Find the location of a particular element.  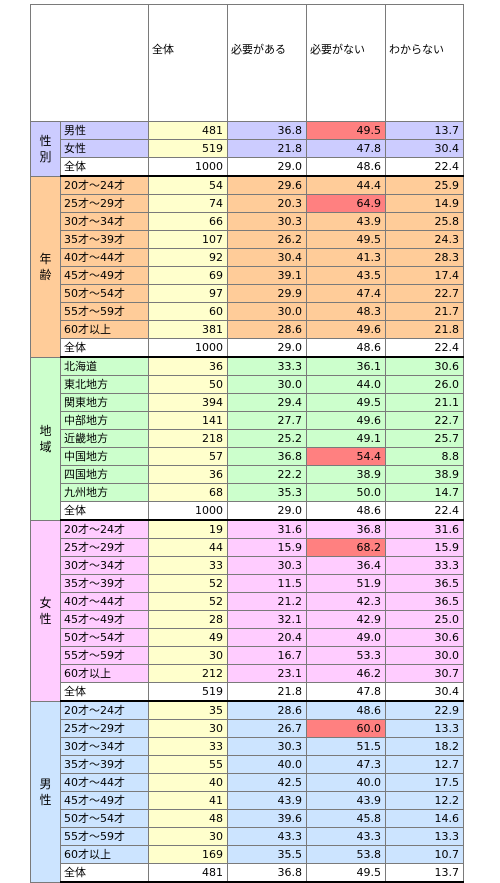

table-row: 45才～49才 41 43.9 43.9 12.2 is located at coordinates (247, 800).